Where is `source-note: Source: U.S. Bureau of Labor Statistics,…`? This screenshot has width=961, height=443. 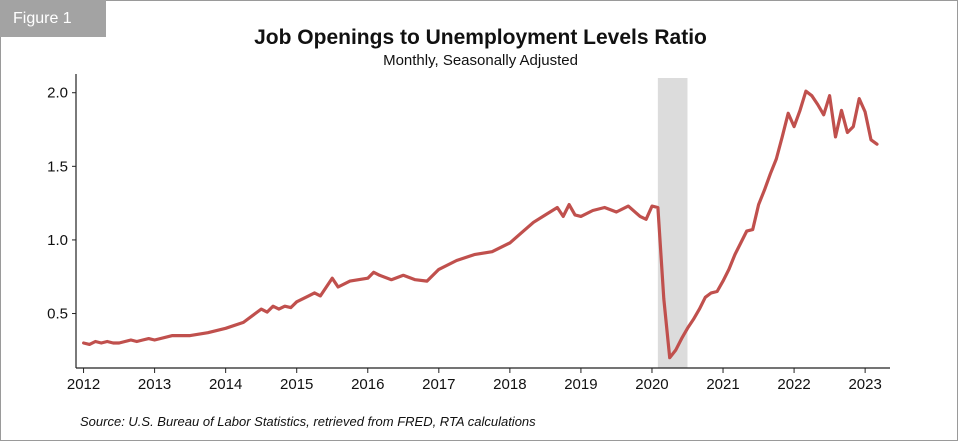
source-note: Source: U.S. Bureau of Labor Statistics,… is located at coordinates (308, 421).